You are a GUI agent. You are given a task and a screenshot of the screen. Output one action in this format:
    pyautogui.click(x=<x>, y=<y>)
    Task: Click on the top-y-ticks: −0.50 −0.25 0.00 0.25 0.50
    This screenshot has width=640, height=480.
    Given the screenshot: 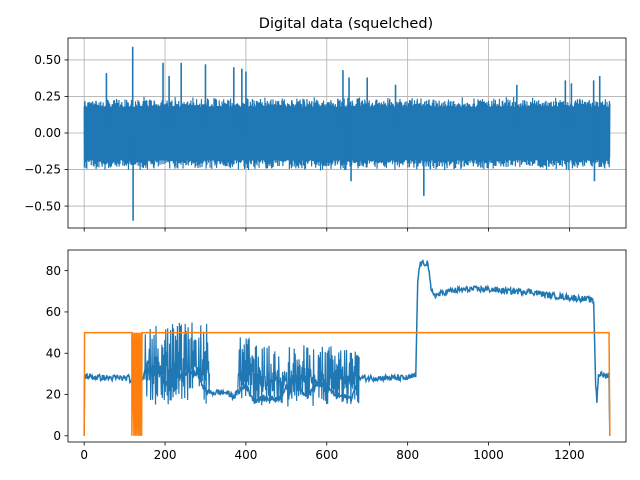 What is the action you would take?
    pyautogui.click(x=46, y=133)
    